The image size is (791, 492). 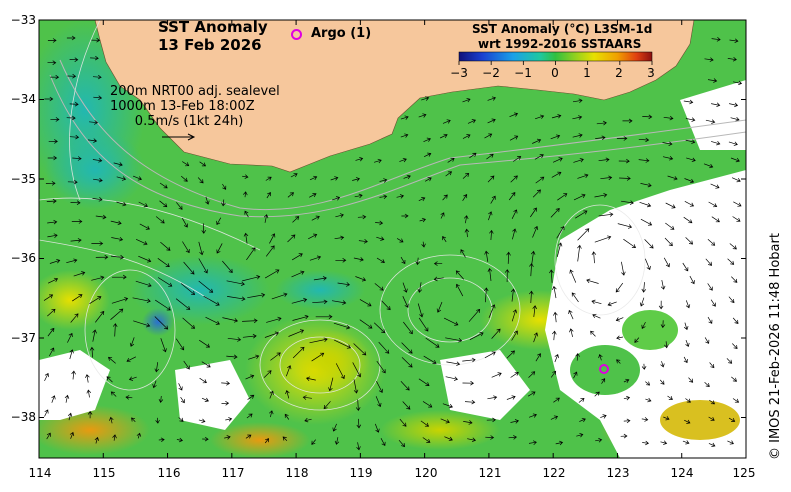 What do you see at coordinates (361, 473) in the screenshot?
I see `lon-label: 119` at bounding box center [361, 473].